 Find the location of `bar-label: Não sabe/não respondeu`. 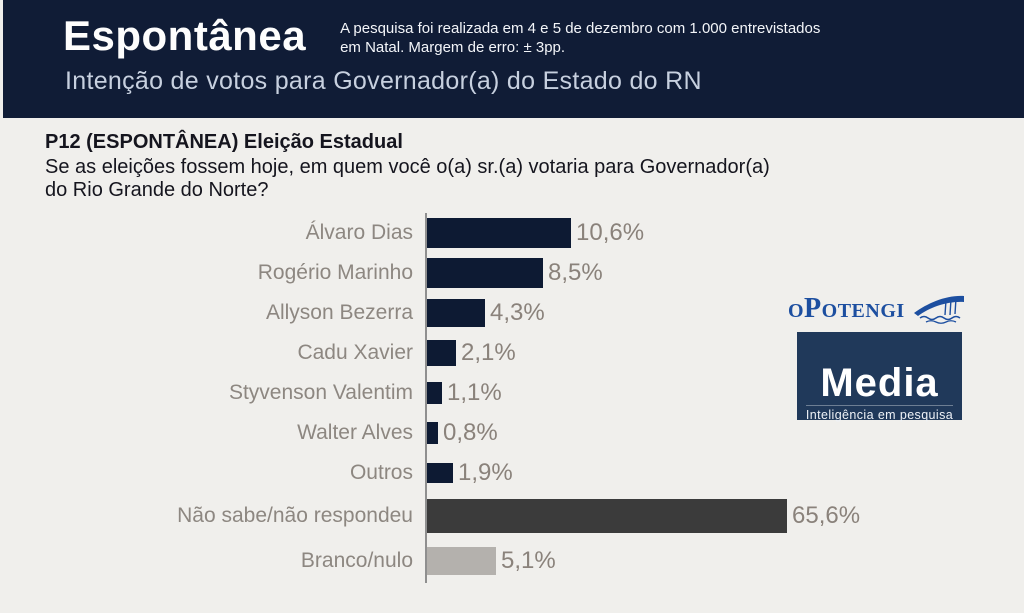

bar-label: Não sabe/não respondeu is located at coordinates (295, 515).